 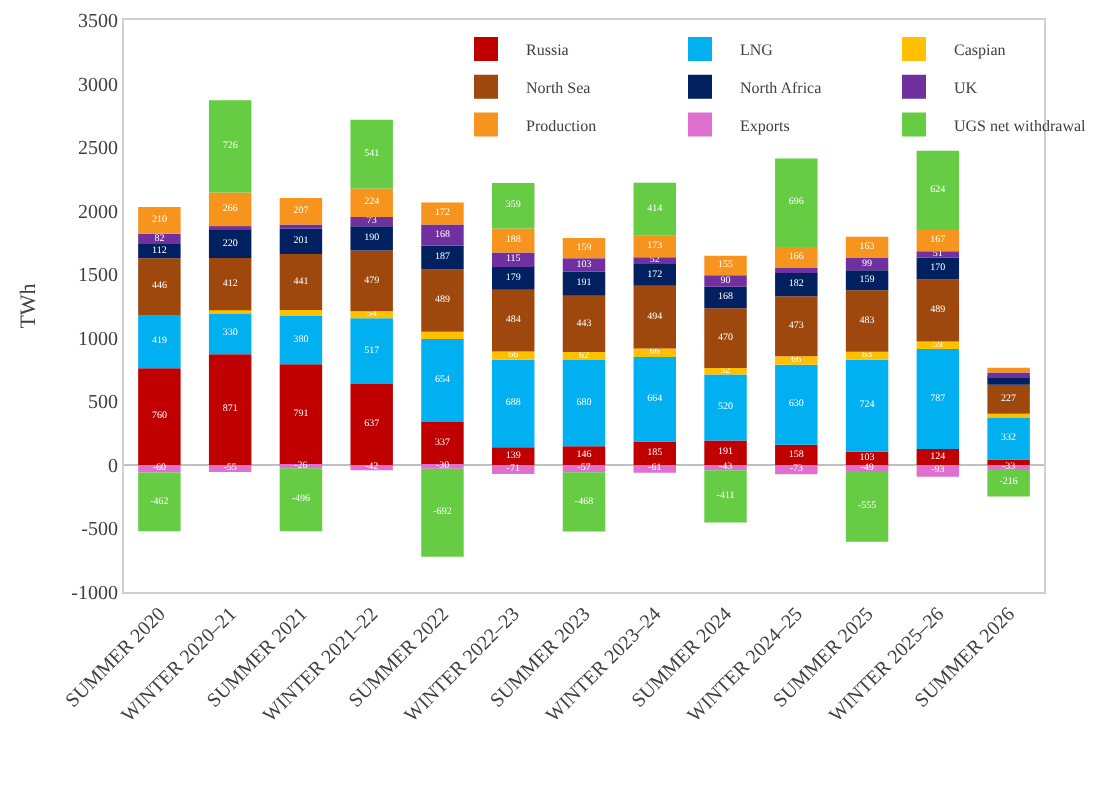 What do you see at coordinates (99, 530) in the screenshot?
I see `y-tick-label: -500` at bounding box center [99, 530].